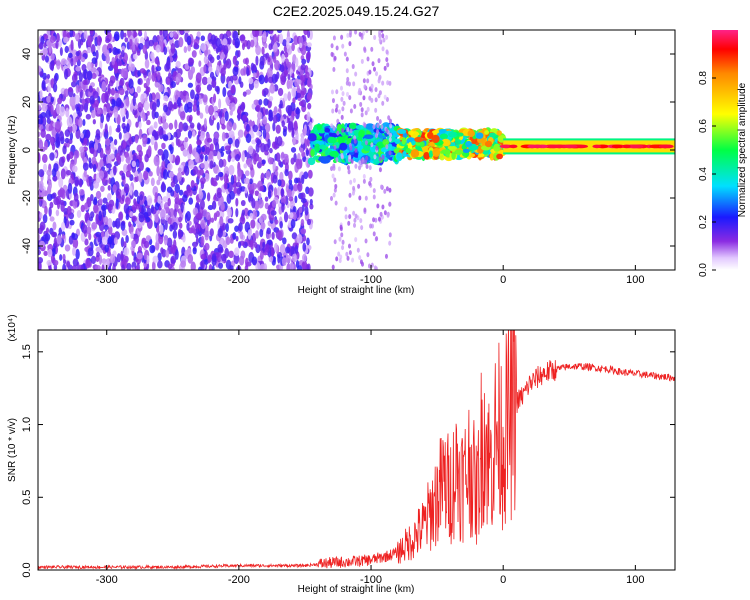  What do you see at coordinates (503, 280) in the screenshot?
I see `spectrogram-x-tick-label: 0` at bounding box center [503, 280].